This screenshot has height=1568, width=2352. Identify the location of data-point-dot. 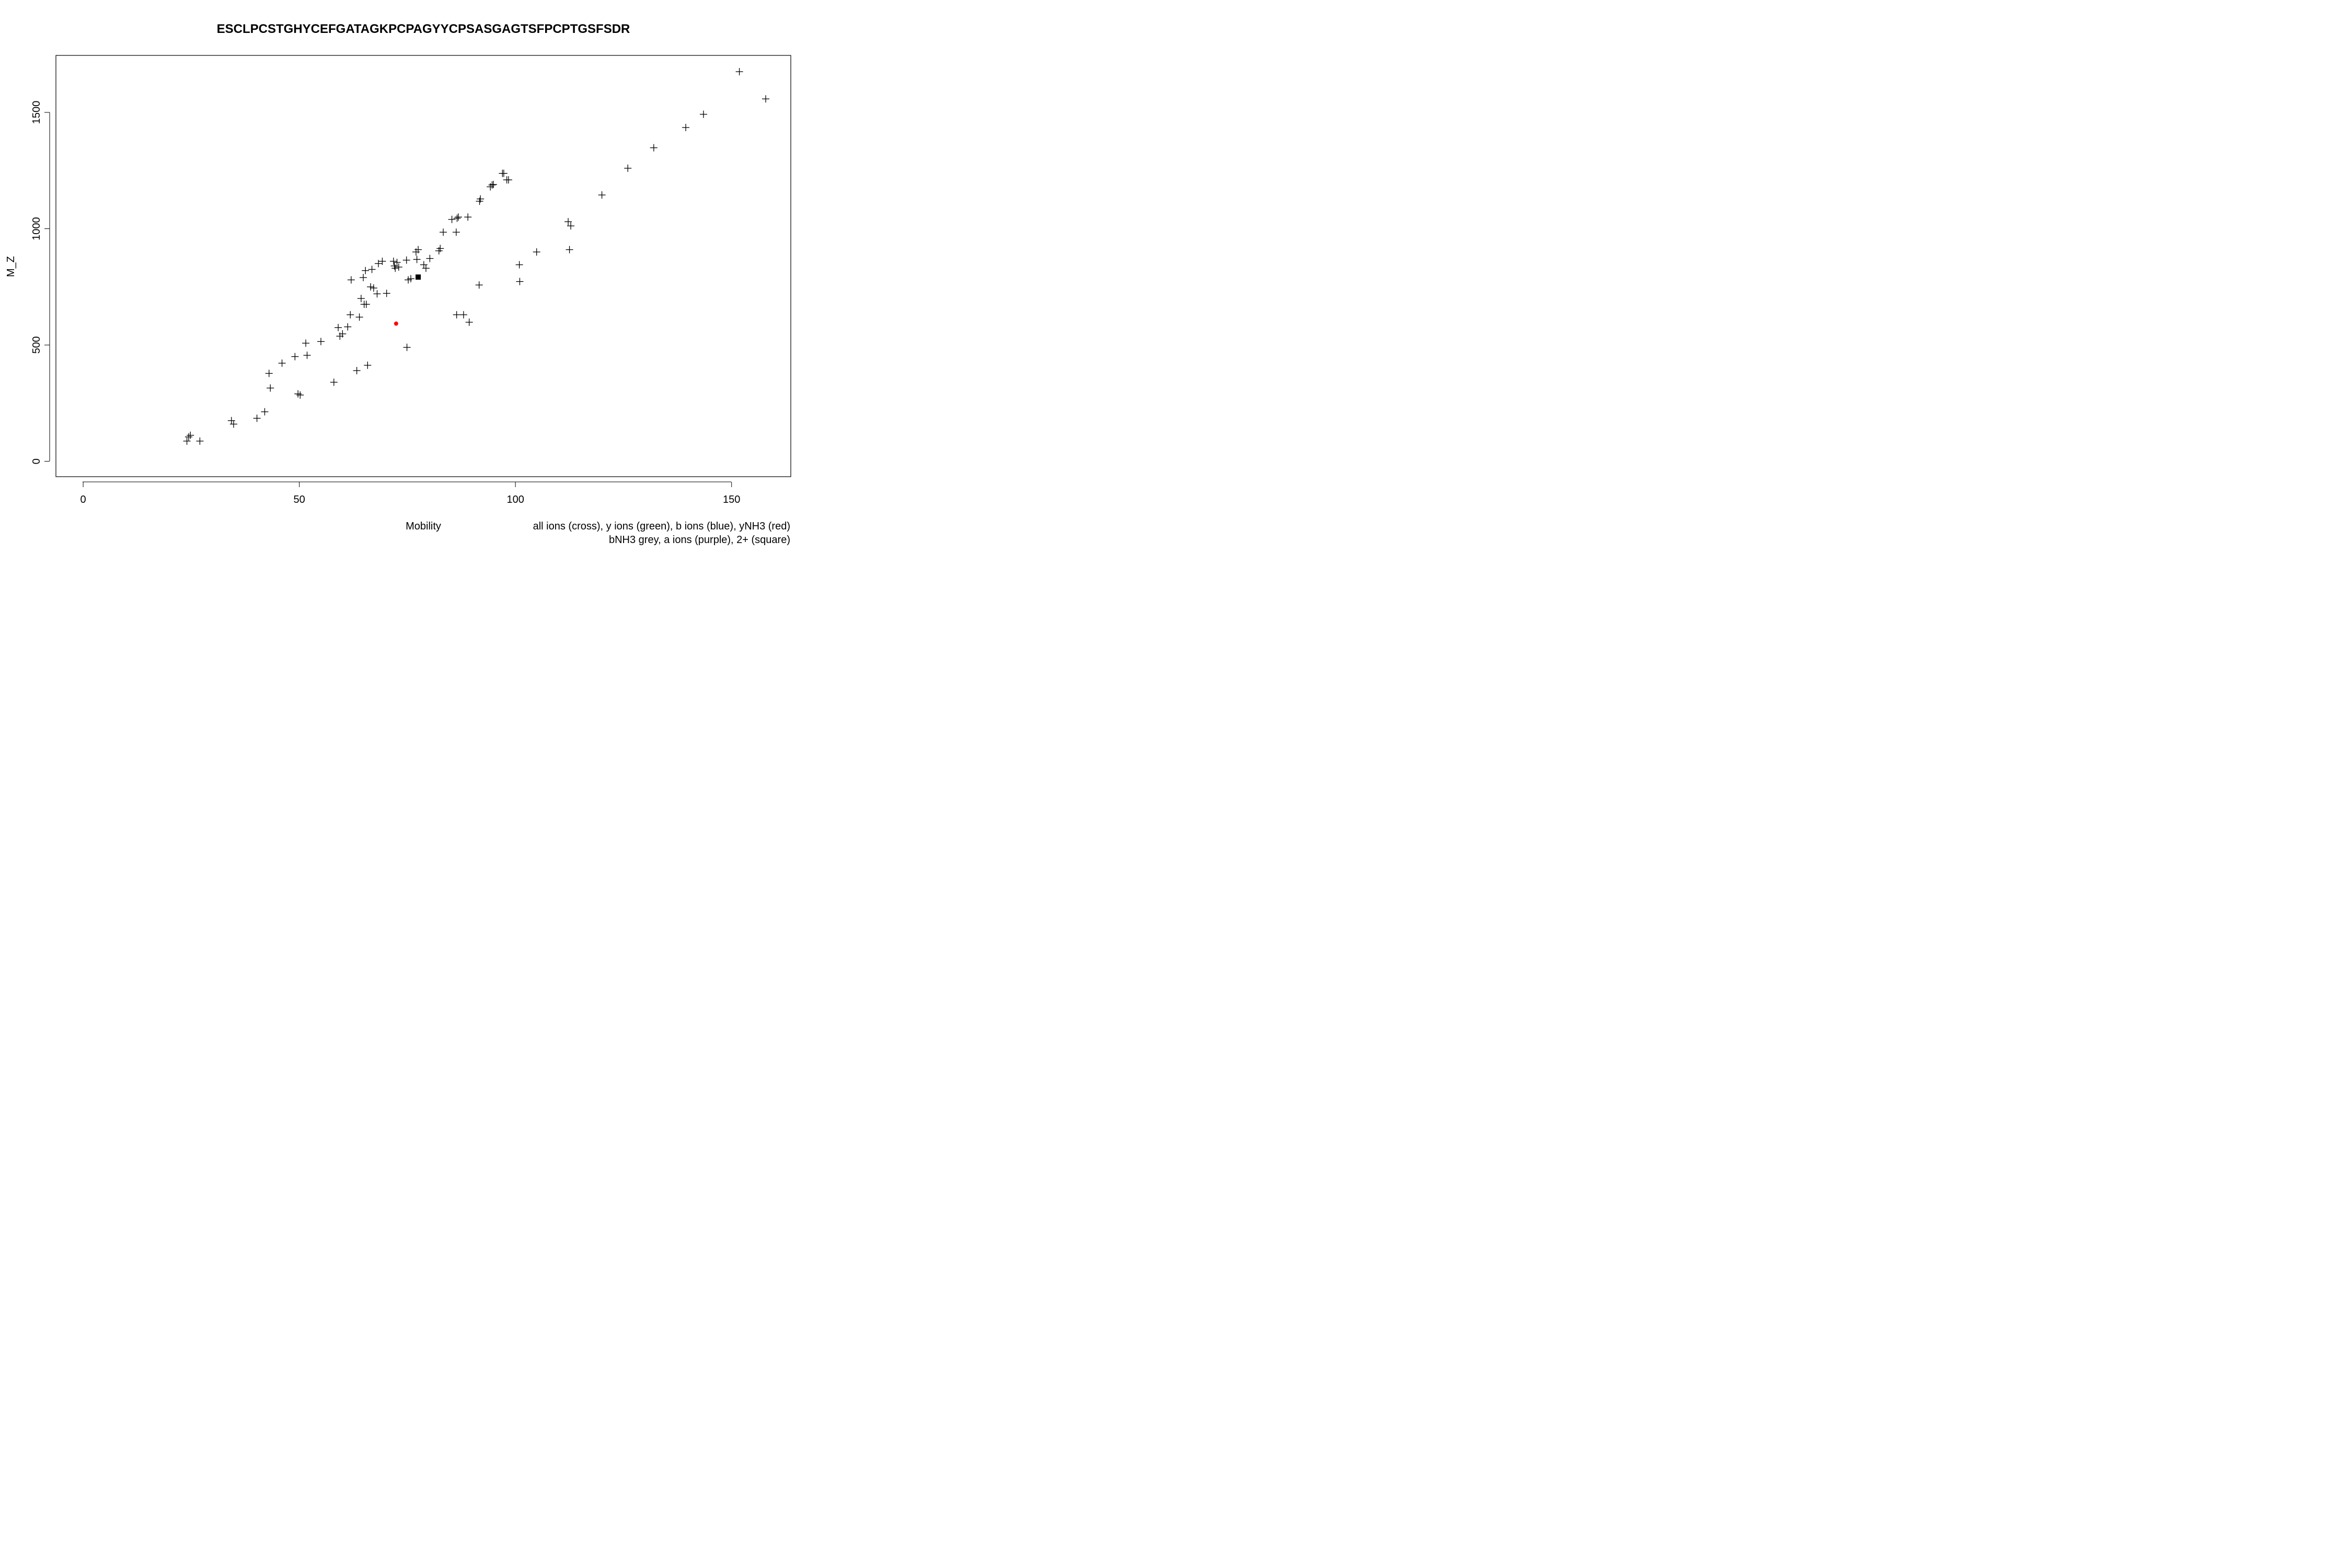
(396, 323).